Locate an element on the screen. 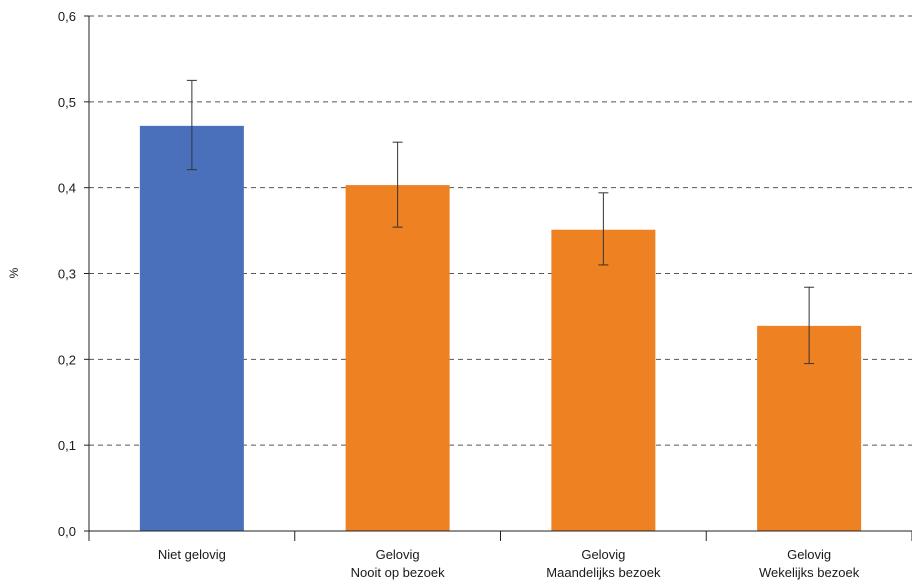  category-label-line2: Maandelijks bezoek is located at coordinates (603, 572).